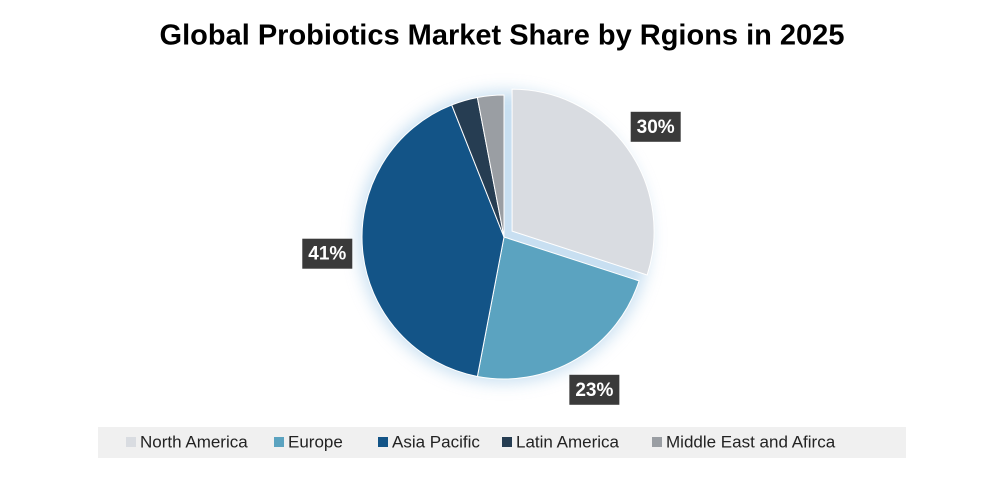  What do you see at coordinates (436, 441) in the screenshot?
I see `legend-label: Asia Pacific` at bounding box center [436, 441].